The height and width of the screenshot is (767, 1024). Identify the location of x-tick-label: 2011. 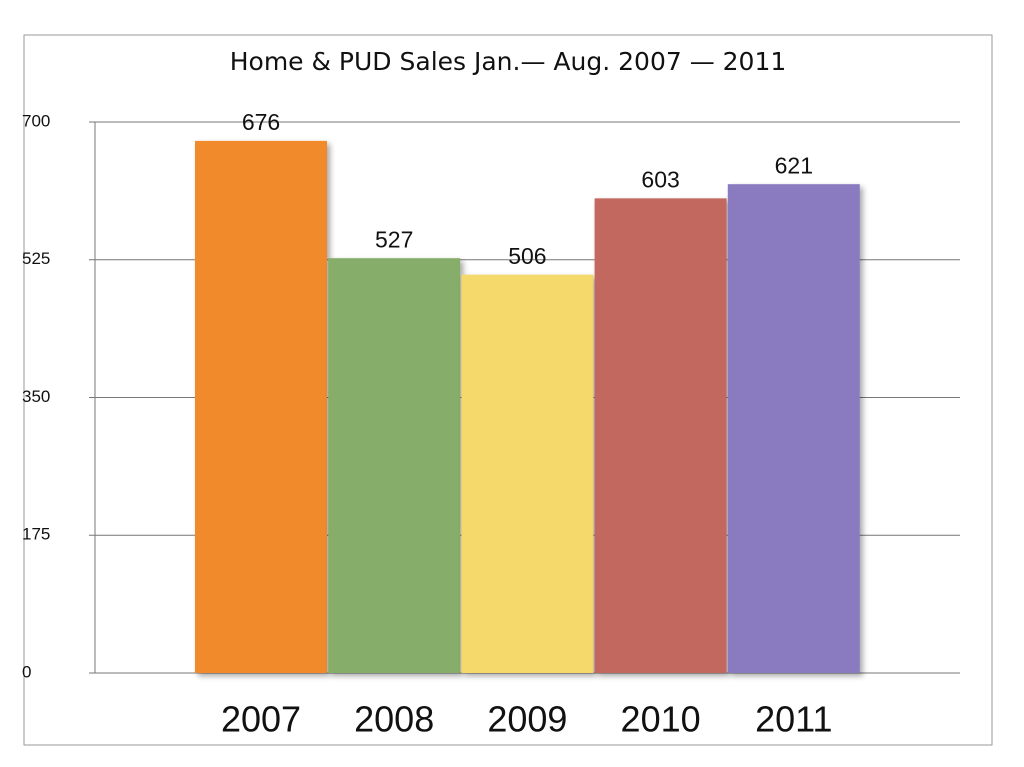
(793, 719).